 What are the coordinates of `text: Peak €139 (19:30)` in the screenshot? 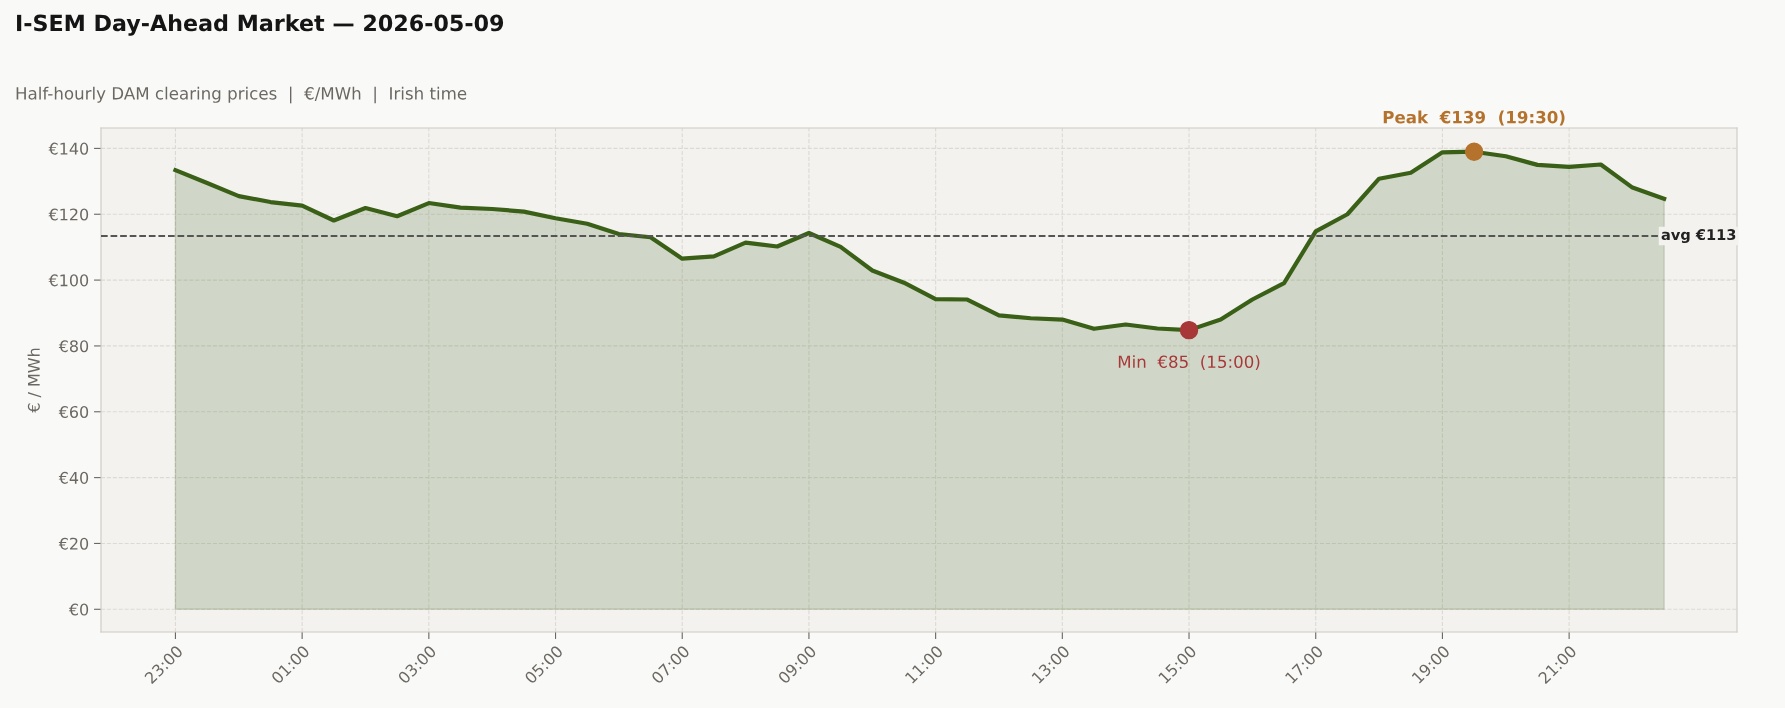 It's located at (1474, 118).